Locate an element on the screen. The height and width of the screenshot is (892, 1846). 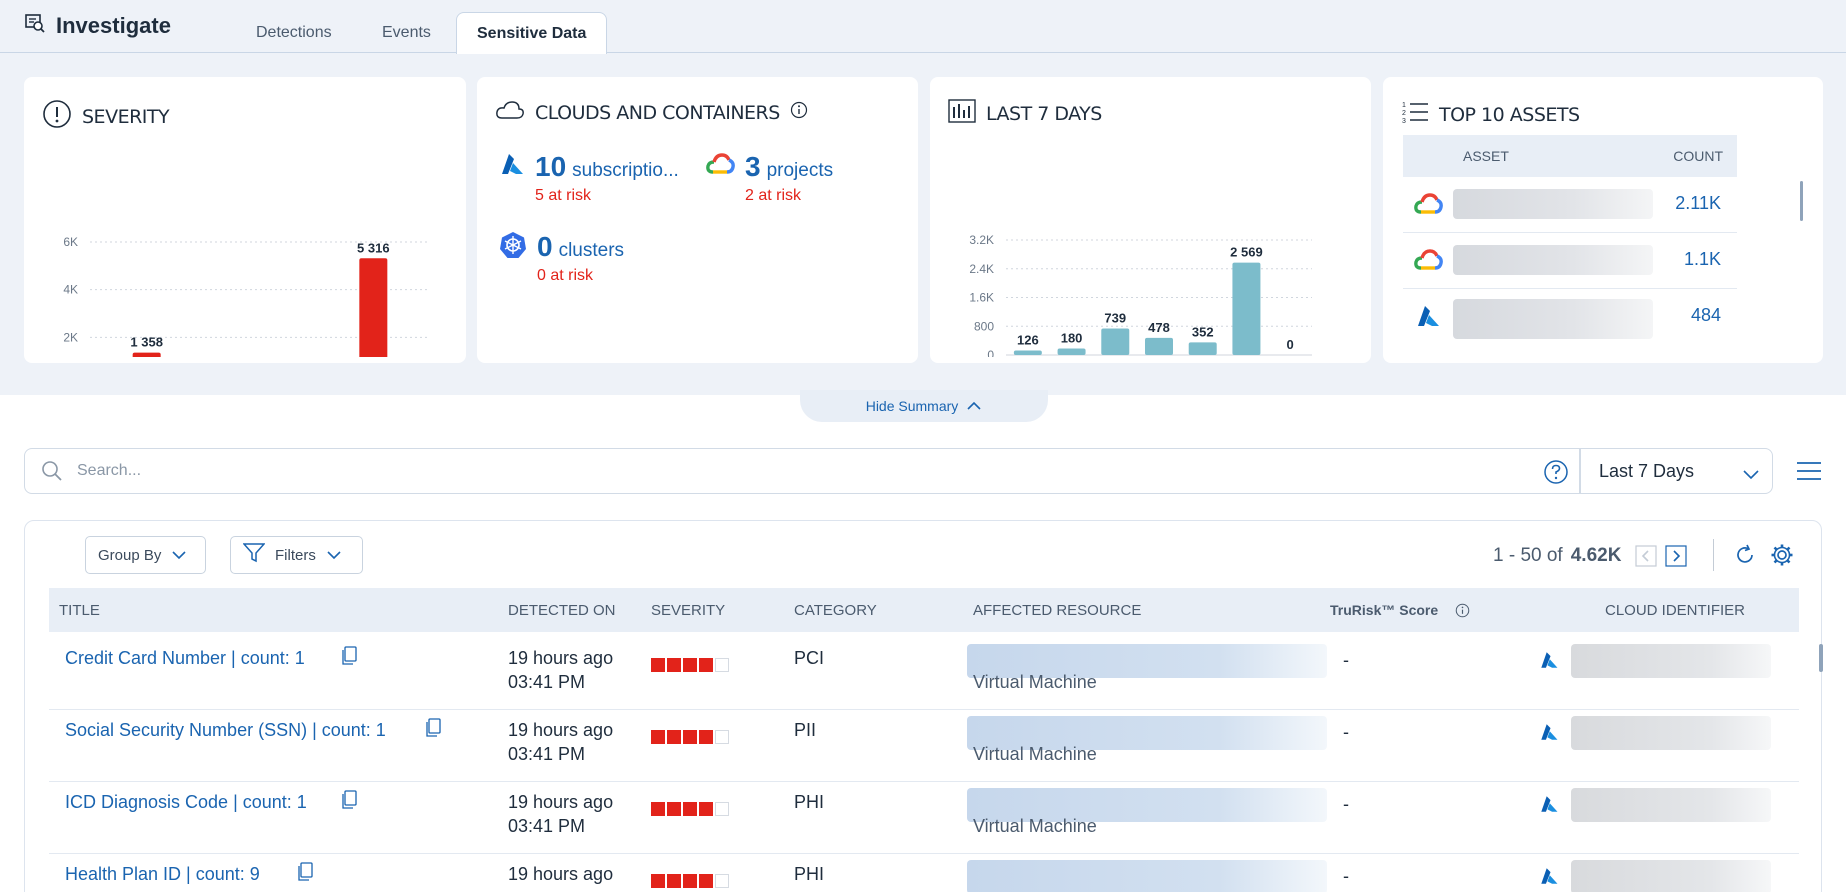
filters-button: Filters is located at coordinates (296, 555).